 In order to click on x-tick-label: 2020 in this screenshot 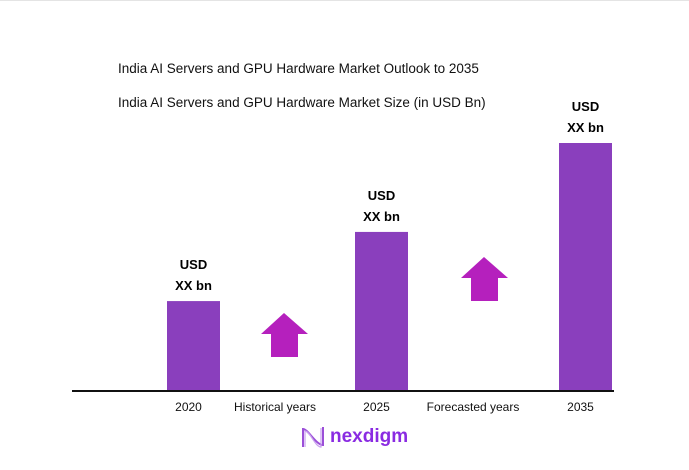, I will do `click(188, 407)`.